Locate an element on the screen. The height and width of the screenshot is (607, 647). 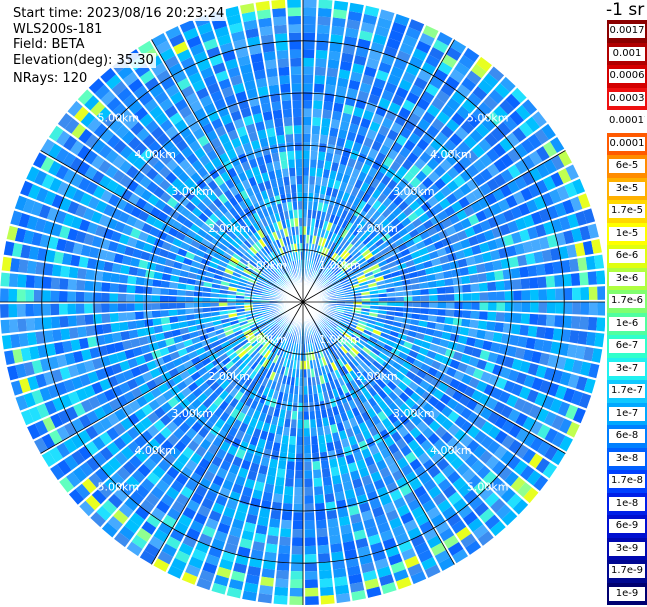
nrays-text: NRays: 120 is located at coordinates (50, 78).